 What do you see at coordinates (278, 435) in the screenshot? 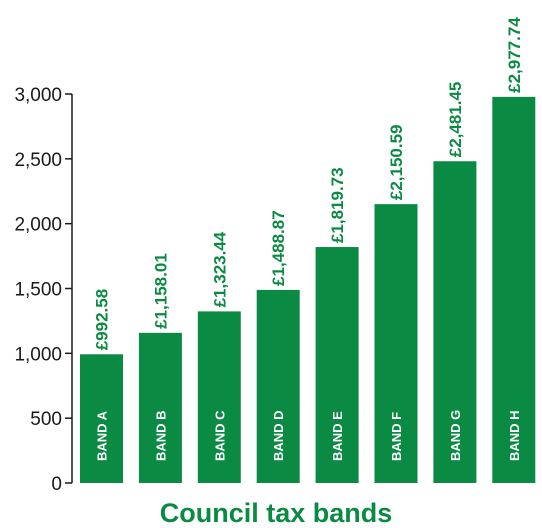
I see `band-label: BAND D` at bounding box center [278, 435].